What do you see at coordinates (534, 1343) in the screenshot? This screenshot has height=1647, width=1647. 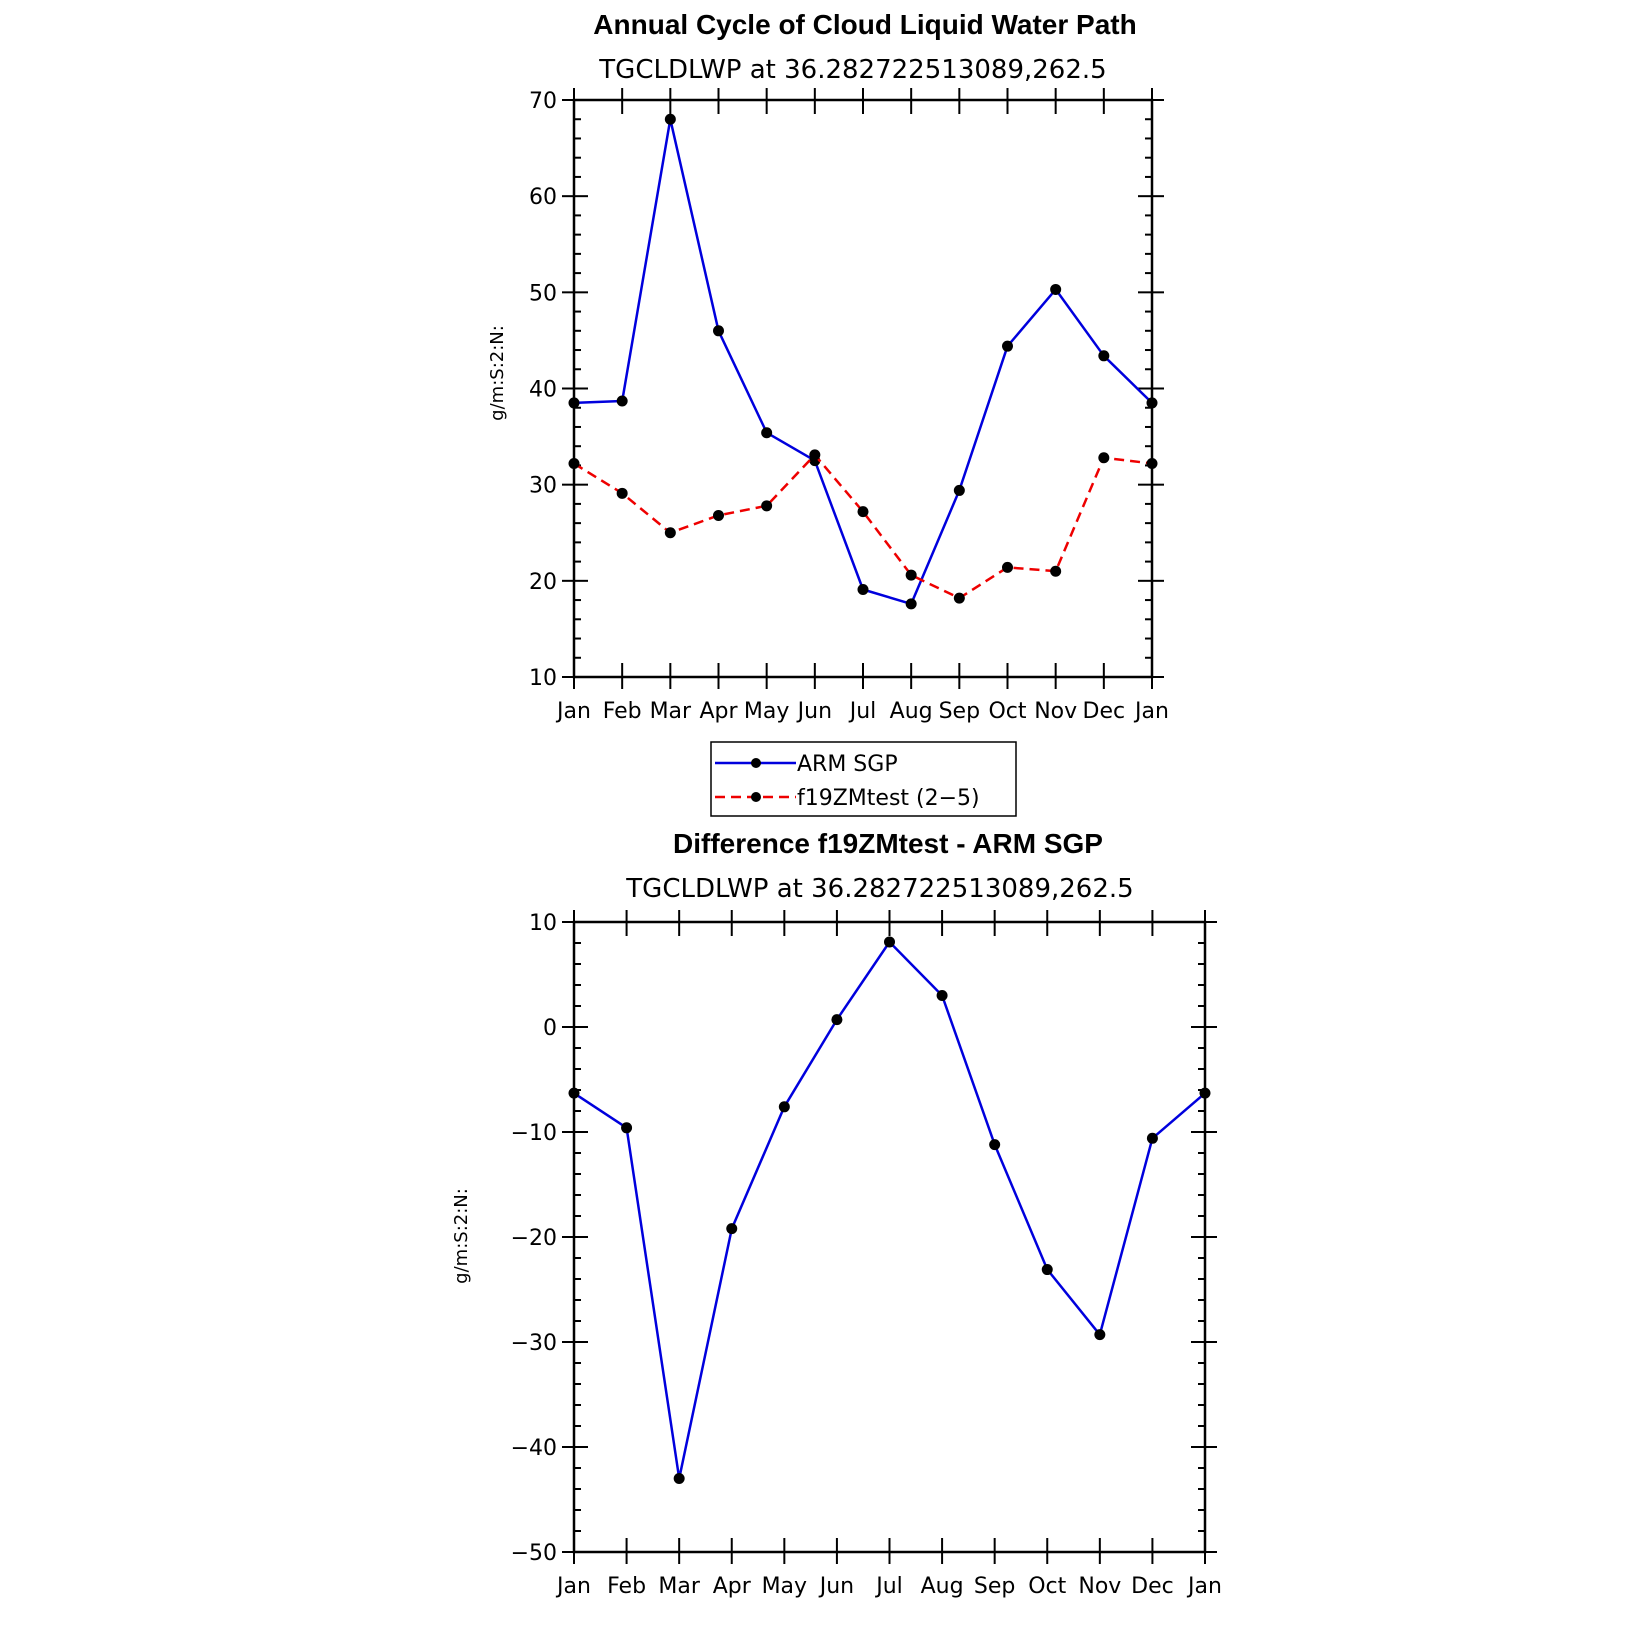 I see `y-tick-label: −30` at bounding box center [534, 1343].